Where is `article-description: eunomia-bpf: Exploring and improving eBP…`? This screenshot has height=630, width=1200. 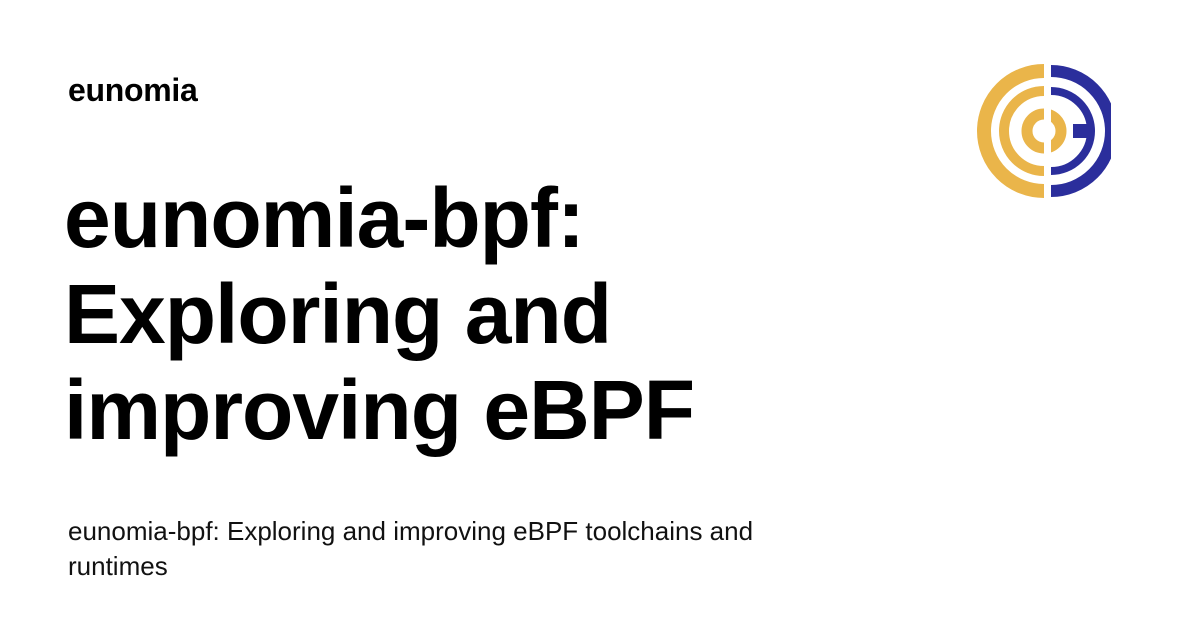
article-description: eunomia-bpf: Exploring and improving eBP… is located at coordinates (411, 548).